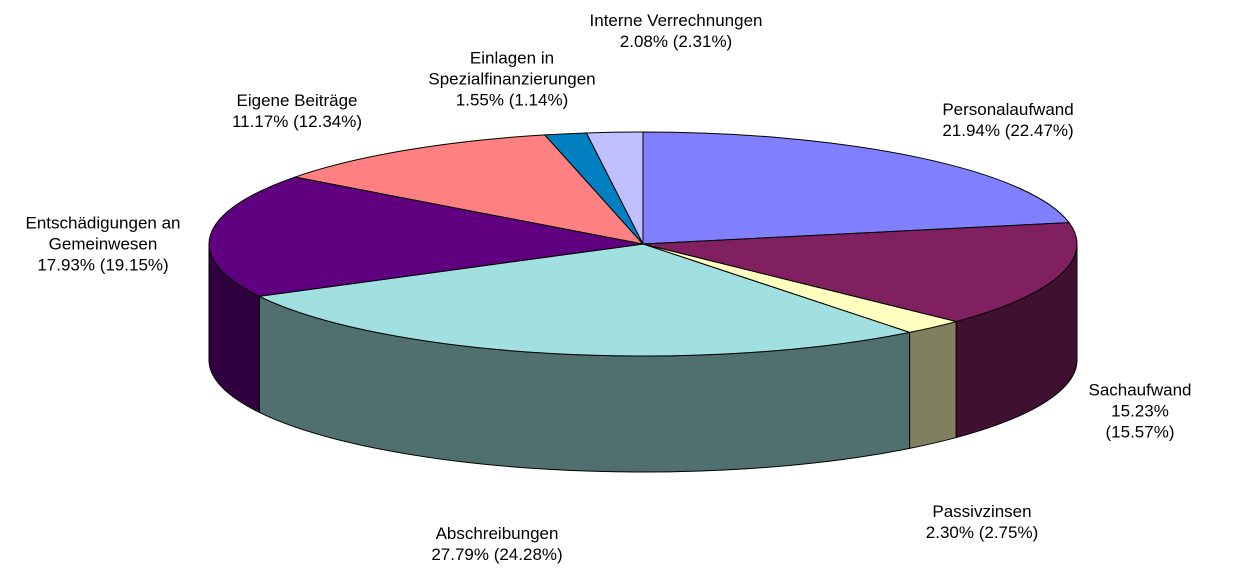  What do you see at coordinates (982, 522) in the screenshot?
I see `slice-label: Passivzinsen 2.30% (2.75%)` at bounding box center [982, 522].